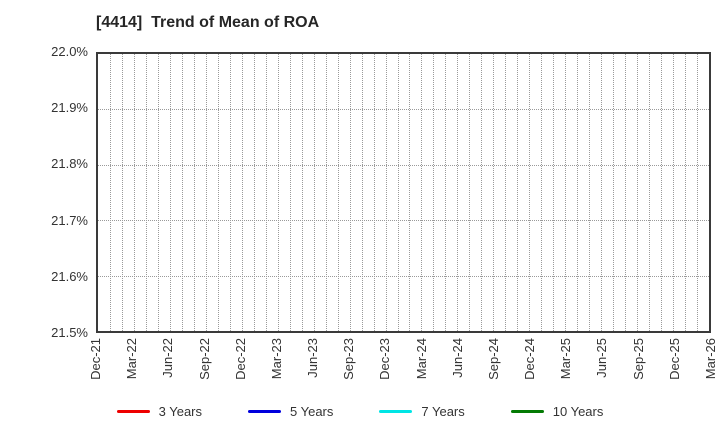 The height and width of the screenshot is (440, 720). What do you see at coordinates (602, 358) in the screenshot?
I see `x-tick-label: Jun-25` at bounding box center [602, 358].